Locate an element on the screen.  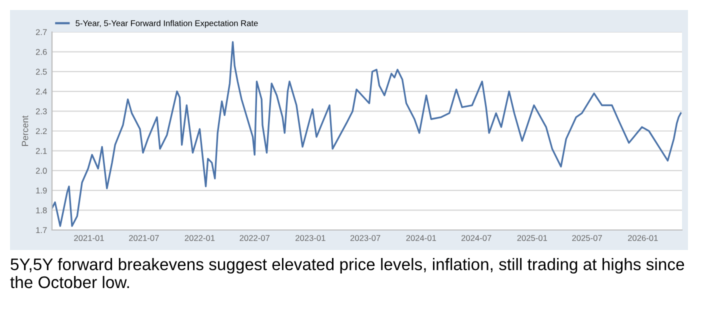
x-tick-label: 2022-07 is located at coordinates (255, 238).